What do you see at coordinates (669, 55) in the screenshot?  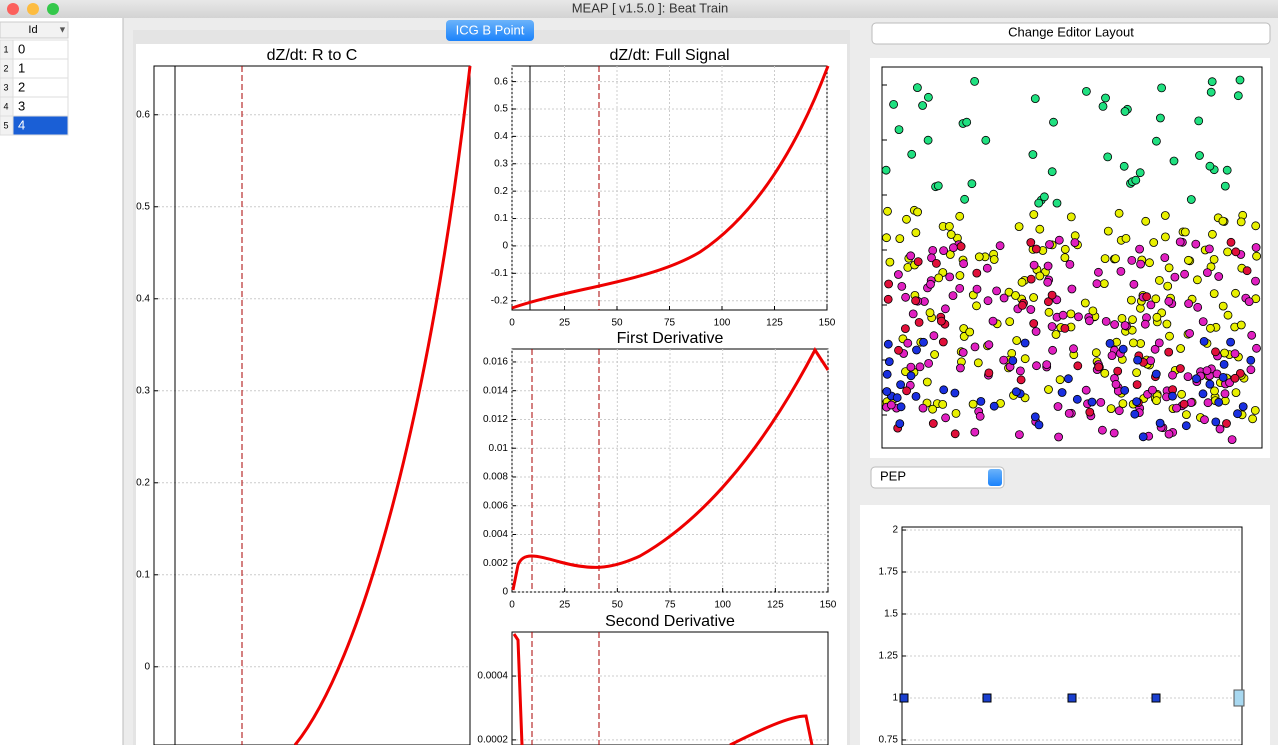 I see `plot-title: dZ/dt: Full Signal` at bounding box center [669, 55].